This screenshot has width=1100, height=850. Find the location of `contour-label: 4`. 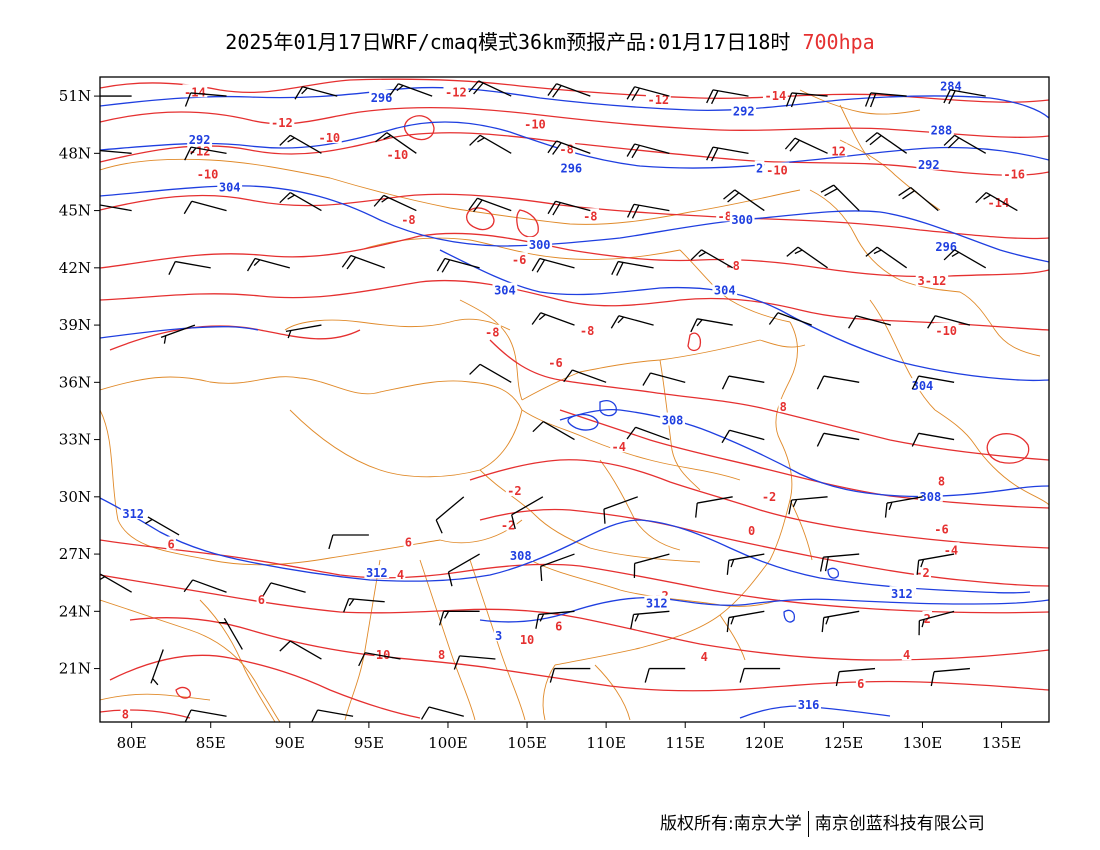

contour-label: 4 is located at coordinates (906, 655).